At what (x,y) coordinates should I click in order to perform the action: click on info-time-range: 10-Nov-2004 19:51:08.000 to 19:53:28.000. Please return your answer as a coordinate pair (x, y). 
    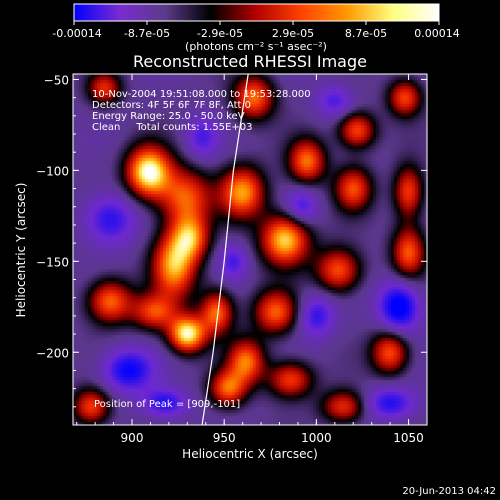
    Looking at the image, I should click on (201, 94).